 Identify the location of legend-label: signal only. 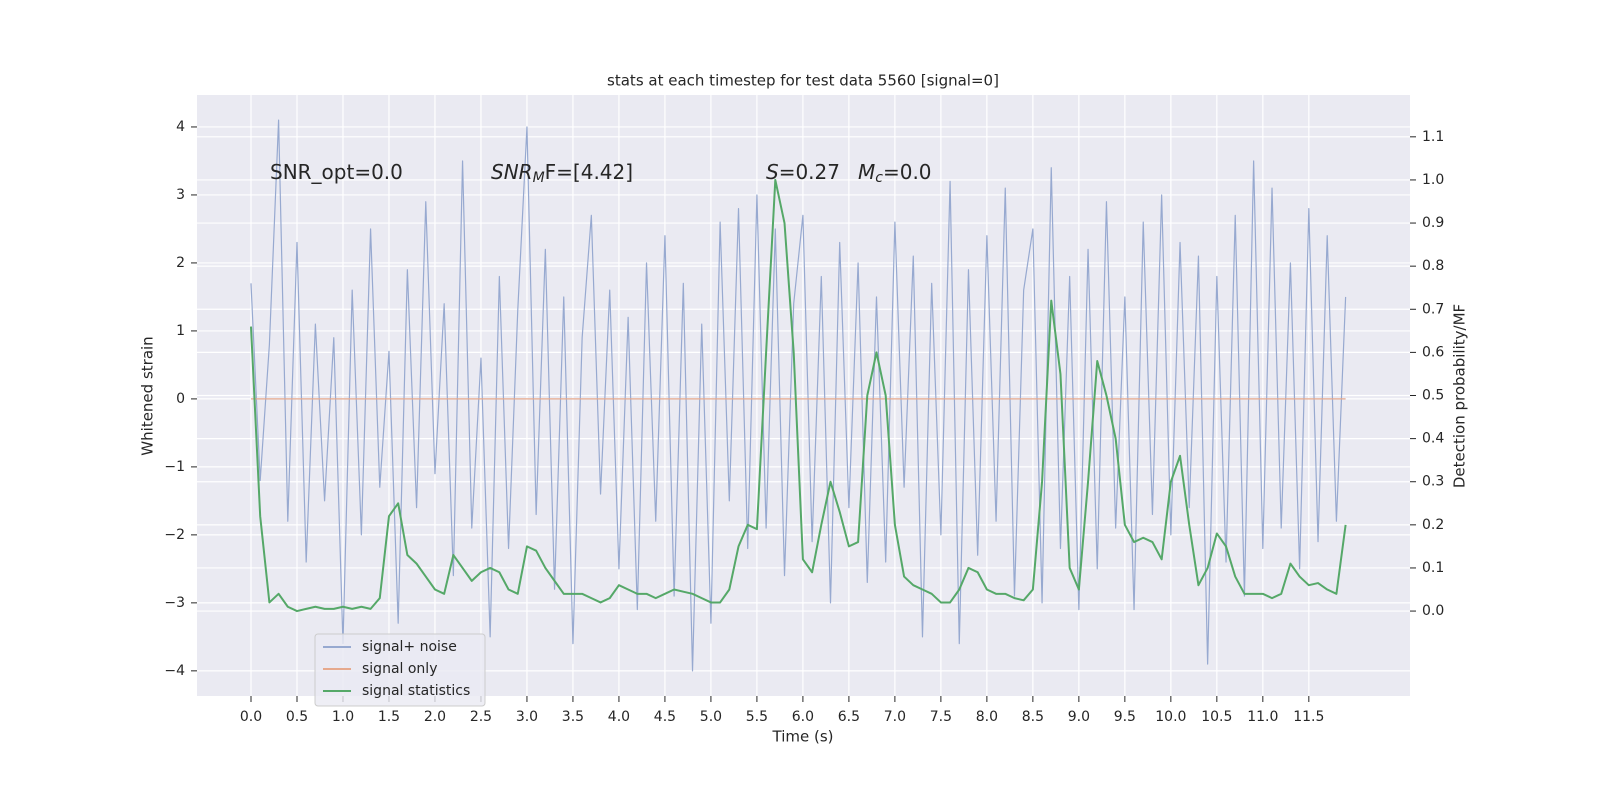
(399, 669).